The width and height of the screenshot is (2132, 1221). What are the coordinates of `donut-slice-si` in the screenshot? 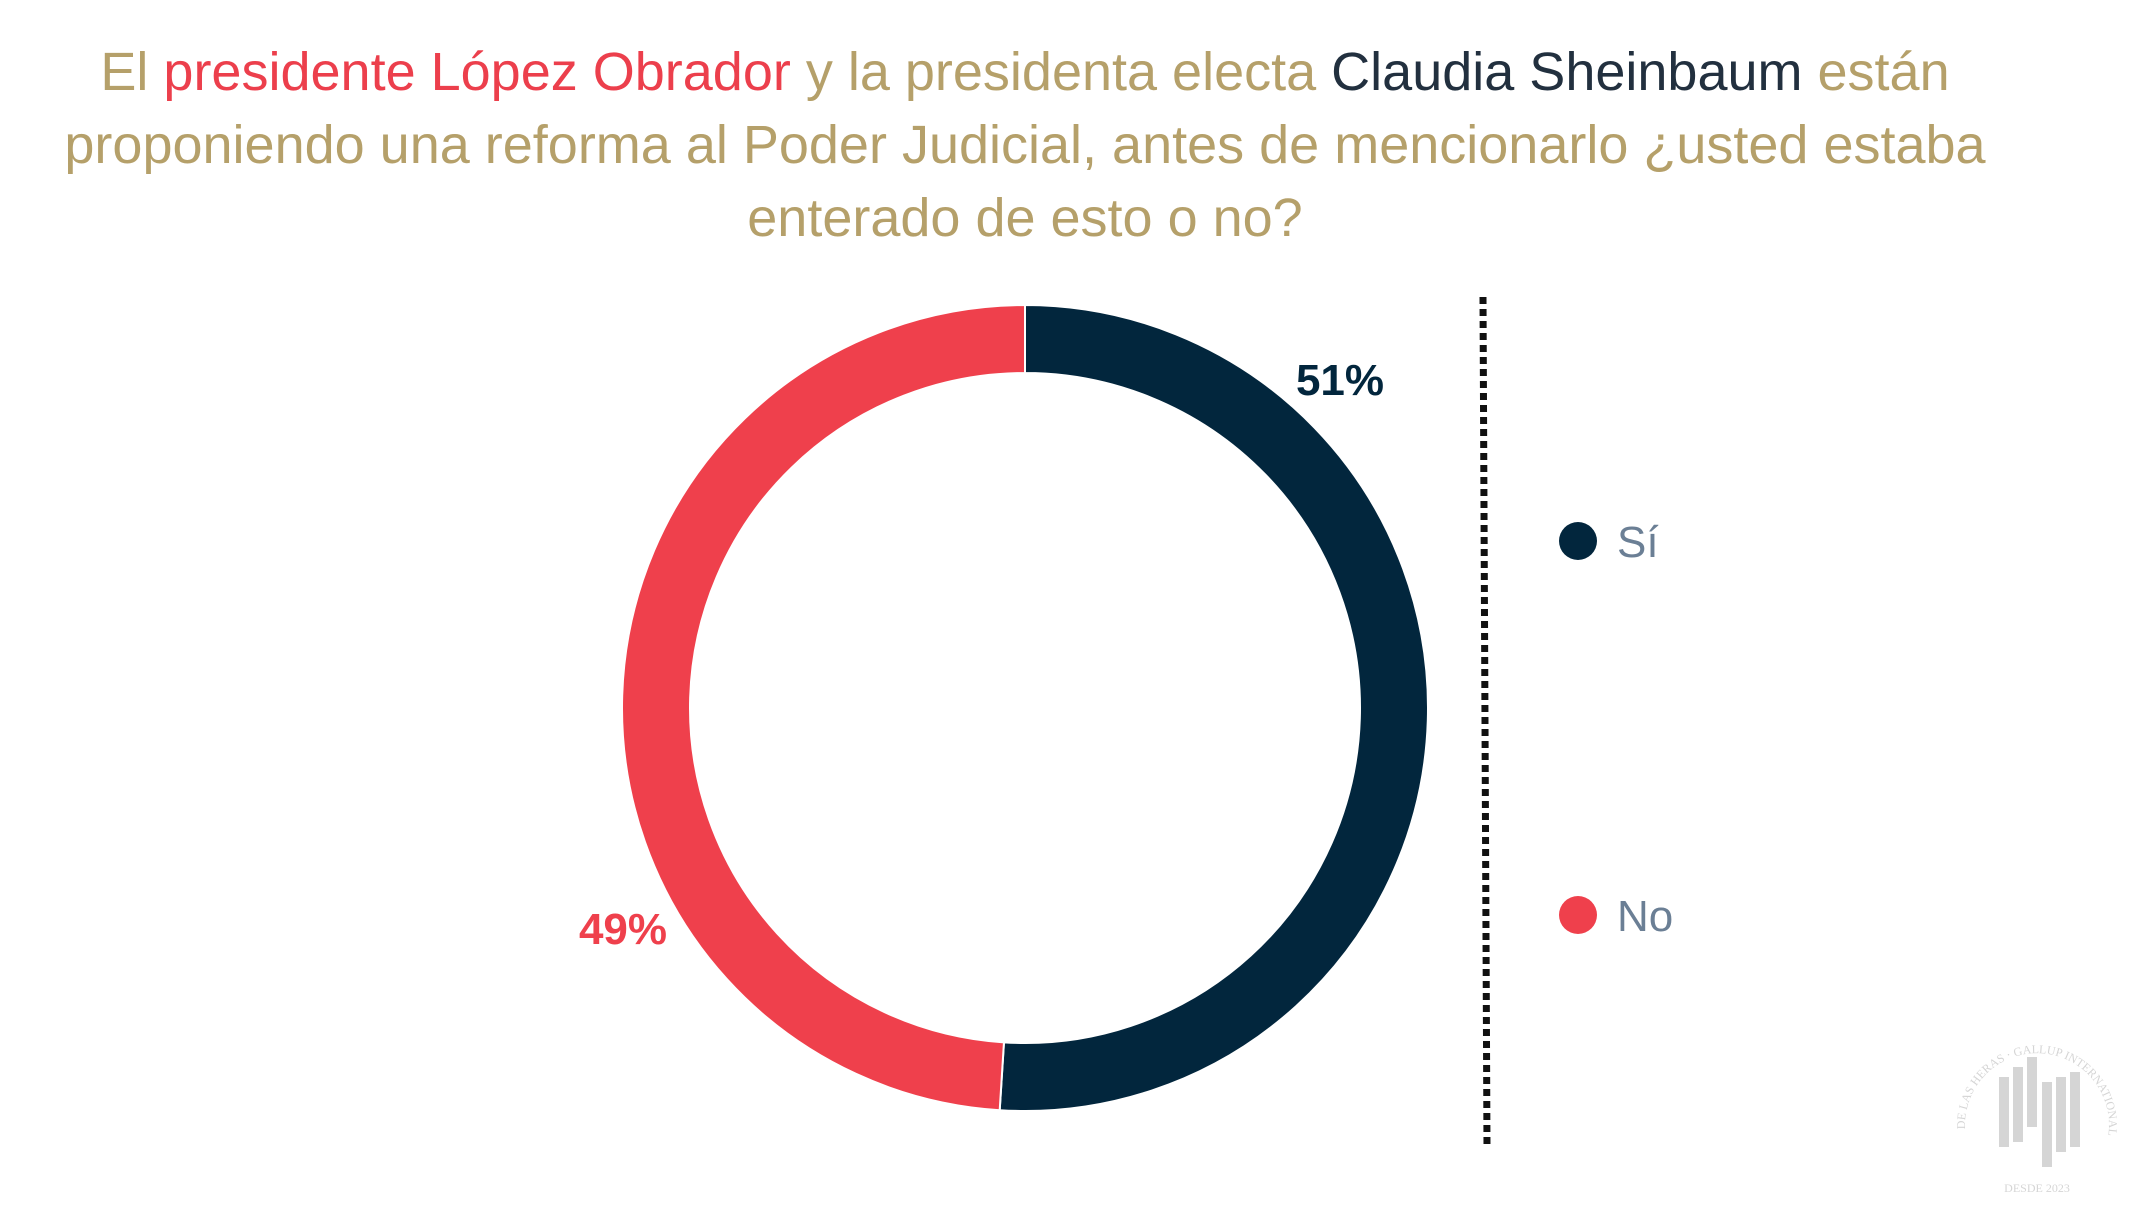 It's located at (1214, 707).